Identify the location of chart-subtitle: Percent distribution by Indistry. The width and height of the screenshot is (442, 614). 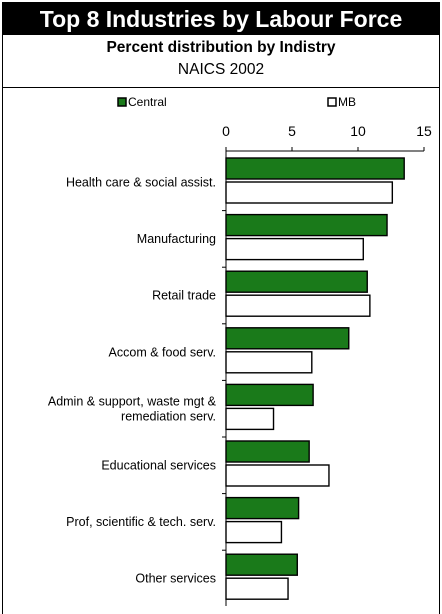
(221, 47).